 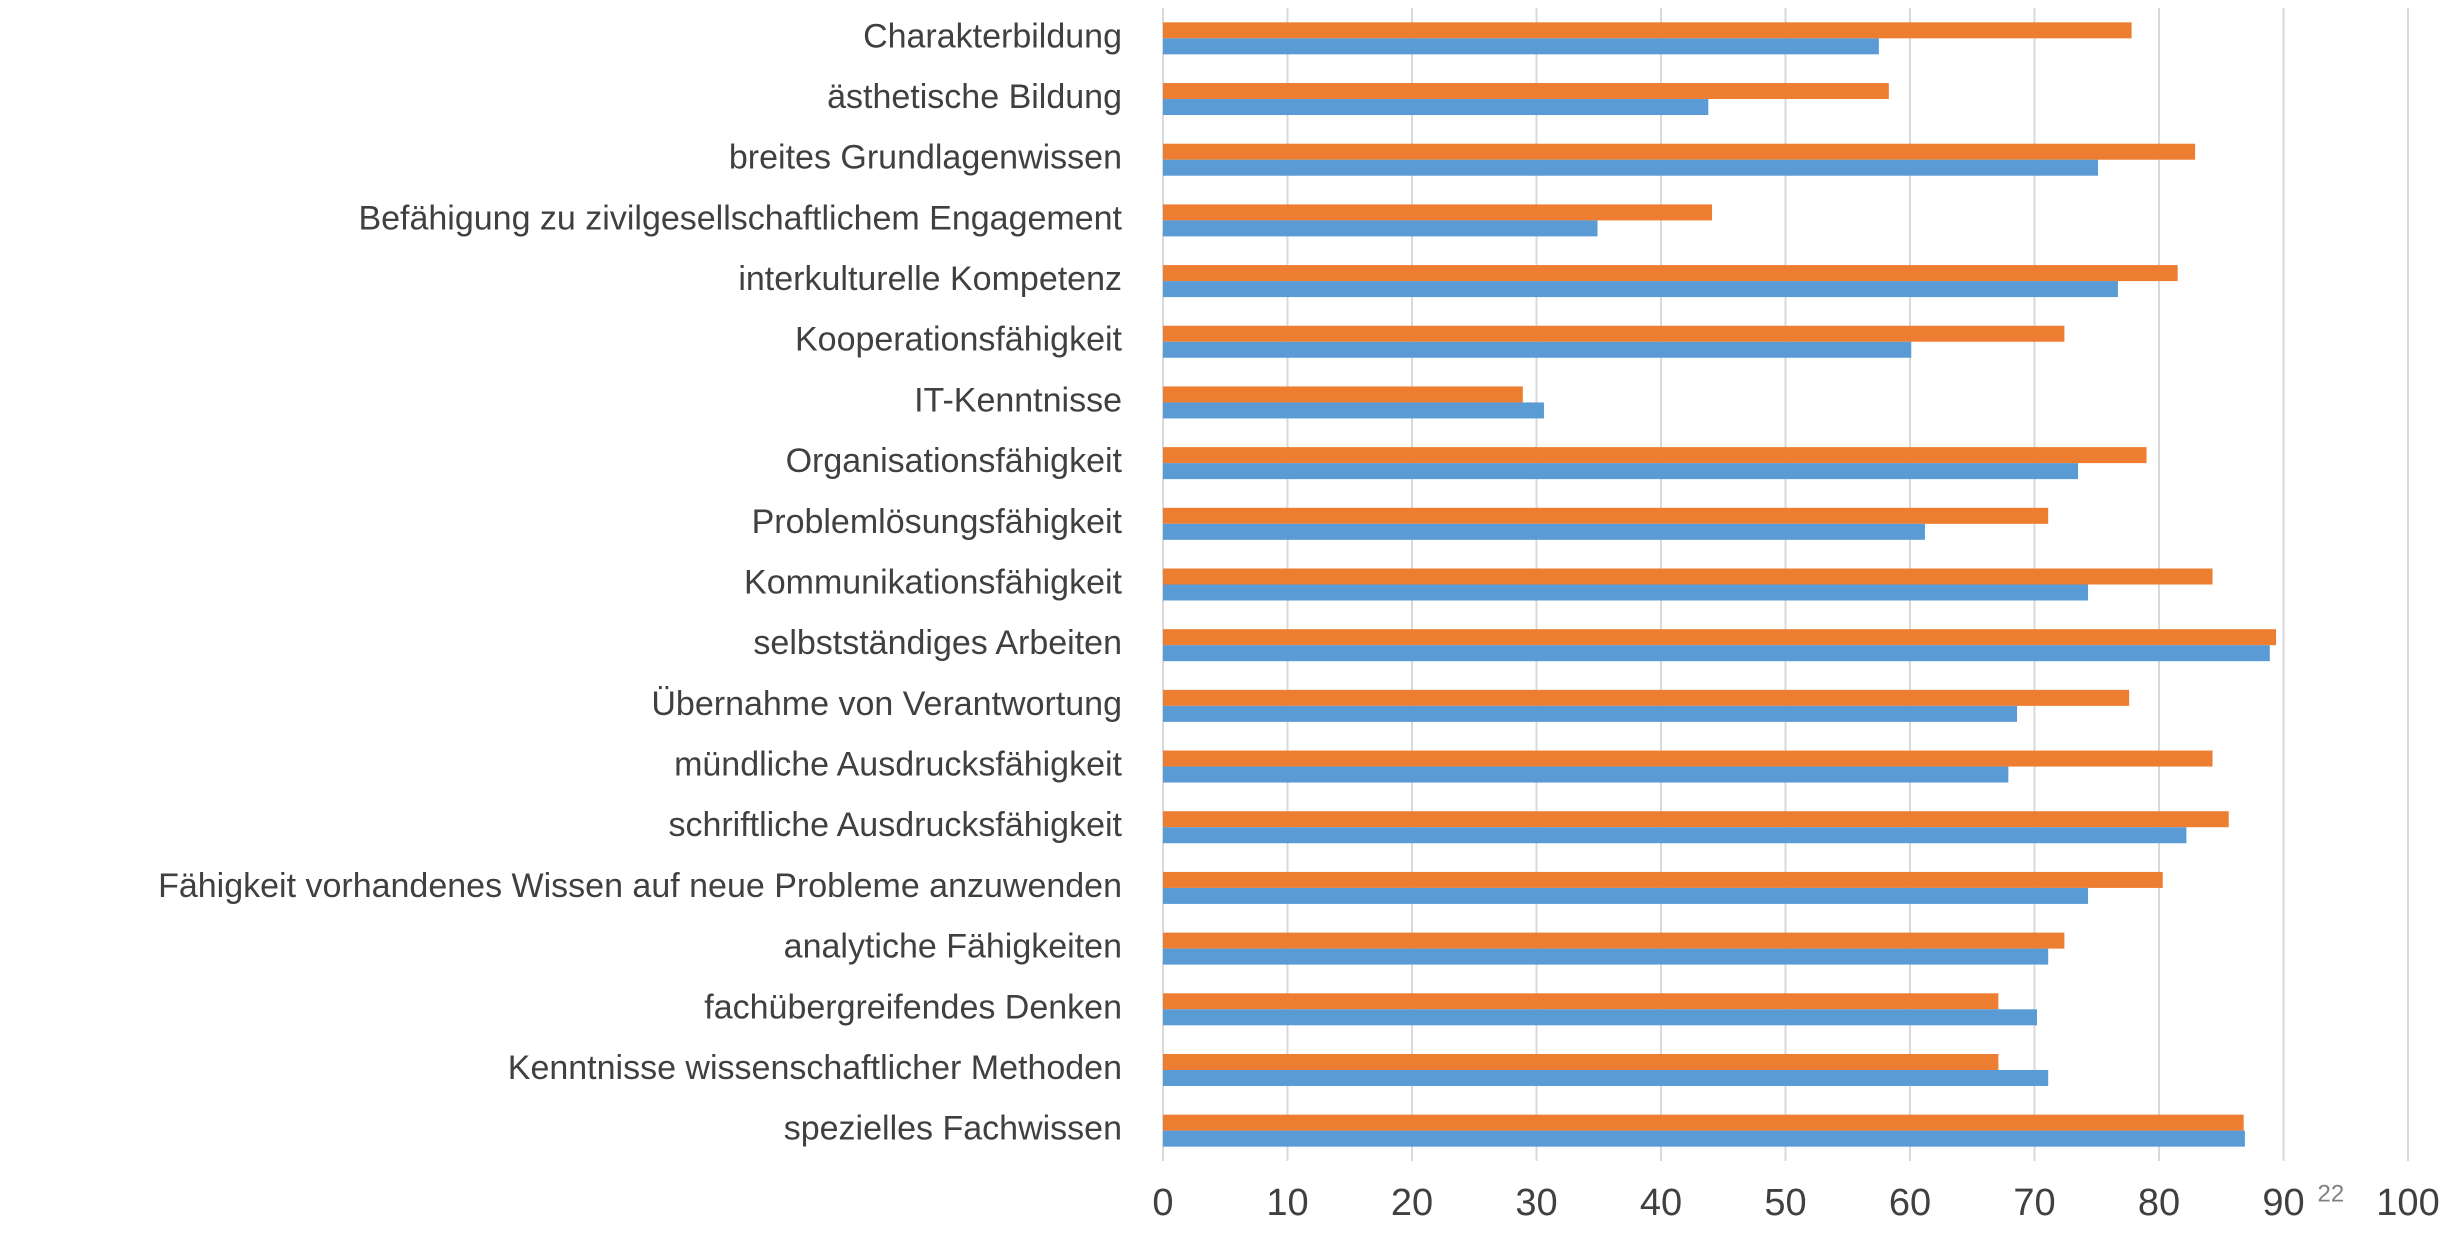 I want to click on x-tick-label: 90, so click(x=2283, y=1203).